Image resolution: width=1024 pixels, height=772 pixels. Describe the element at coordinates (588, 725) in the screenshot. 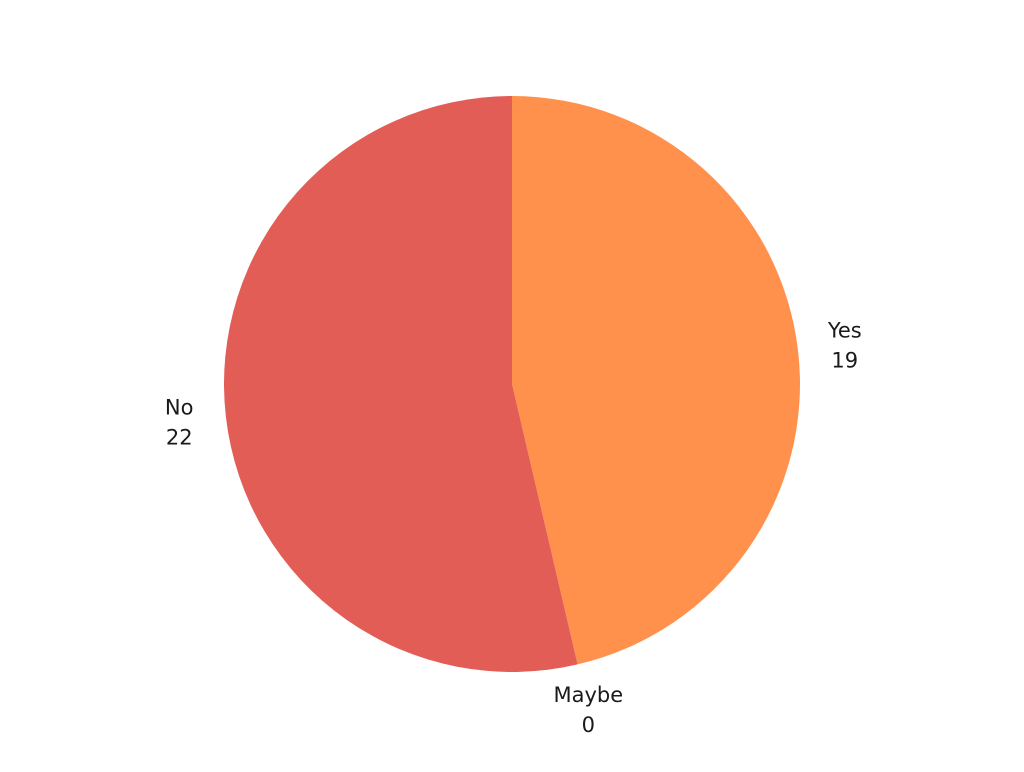

I see `pie-value-maybe: 0` at that location.